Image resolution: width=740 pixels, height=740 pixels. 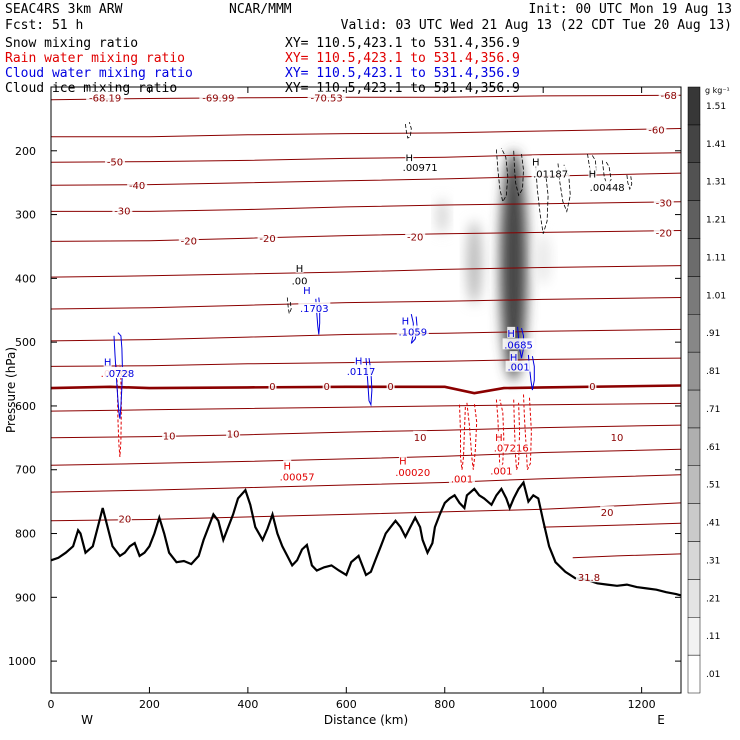 What do you see at coordinates (25, 215) in the screenshot?
I see `y-tick-label-1: 300` at bounding box center [25, 215].